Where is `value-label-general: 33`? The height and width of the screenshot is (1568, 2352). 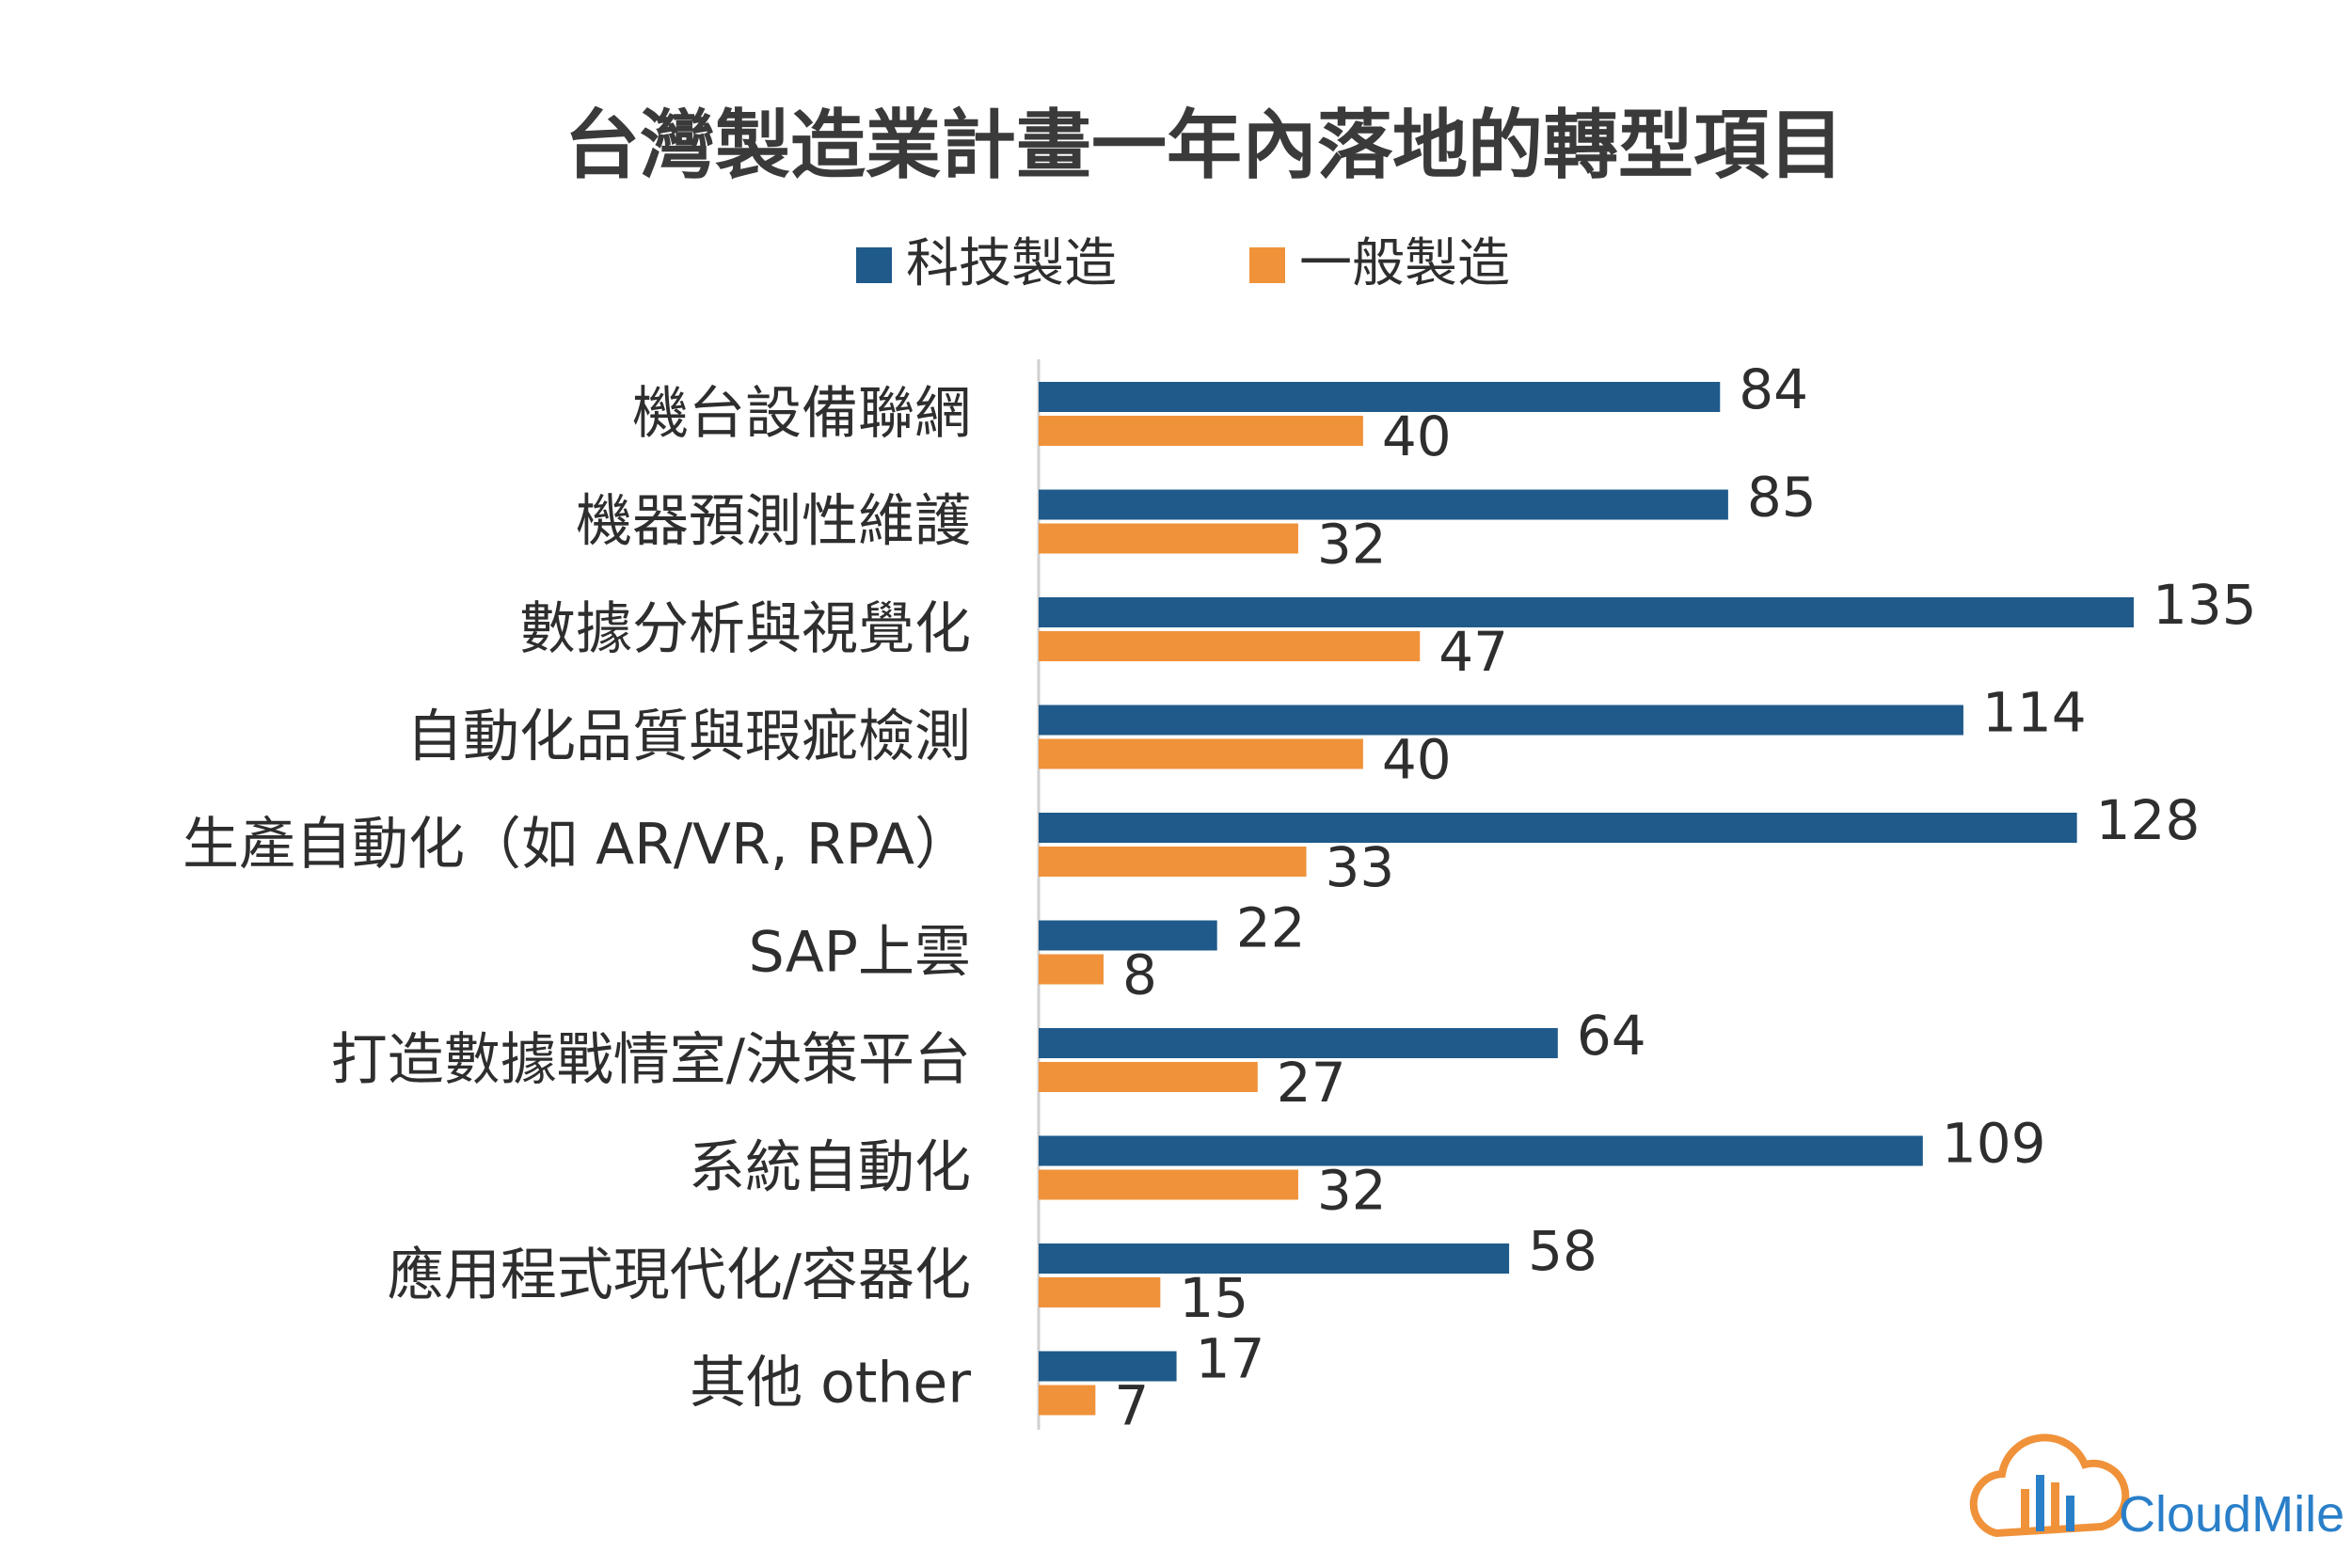 value-label-general: 33 is located at coordinates (1360, 867).